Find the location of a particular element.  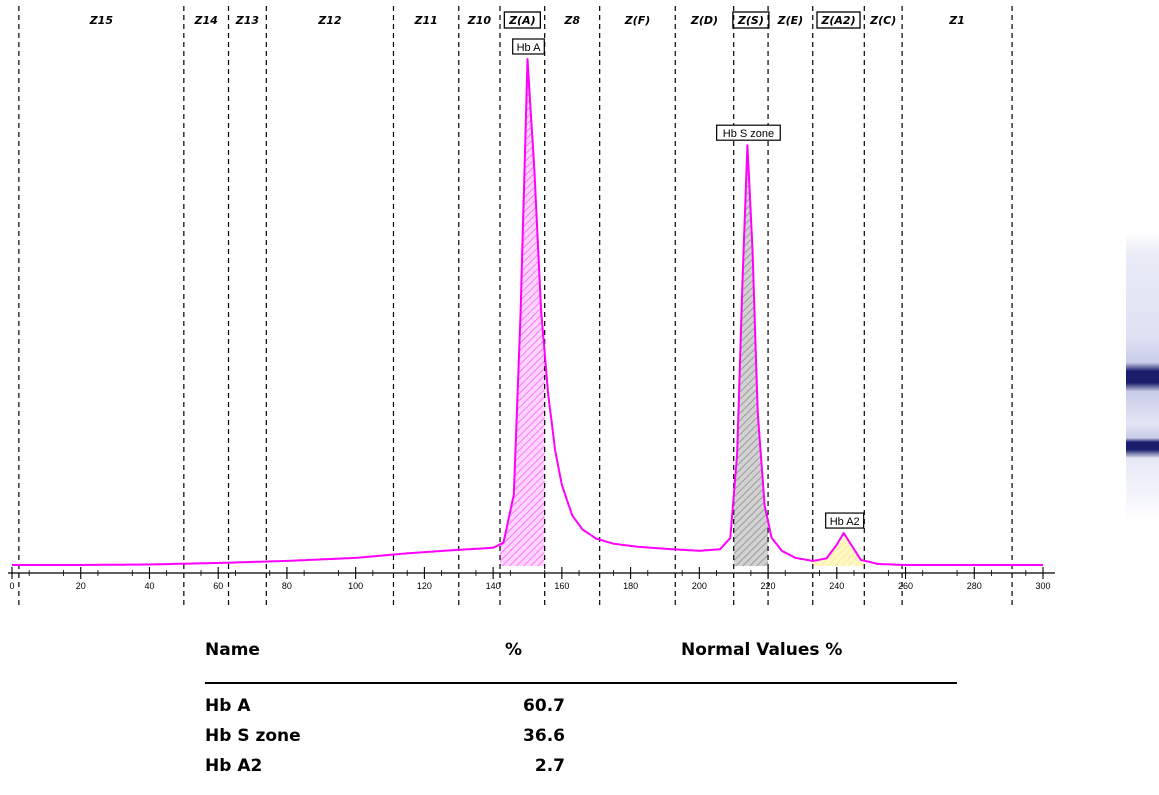

zone-label: Z(D) is located at coordinates (704, 20).